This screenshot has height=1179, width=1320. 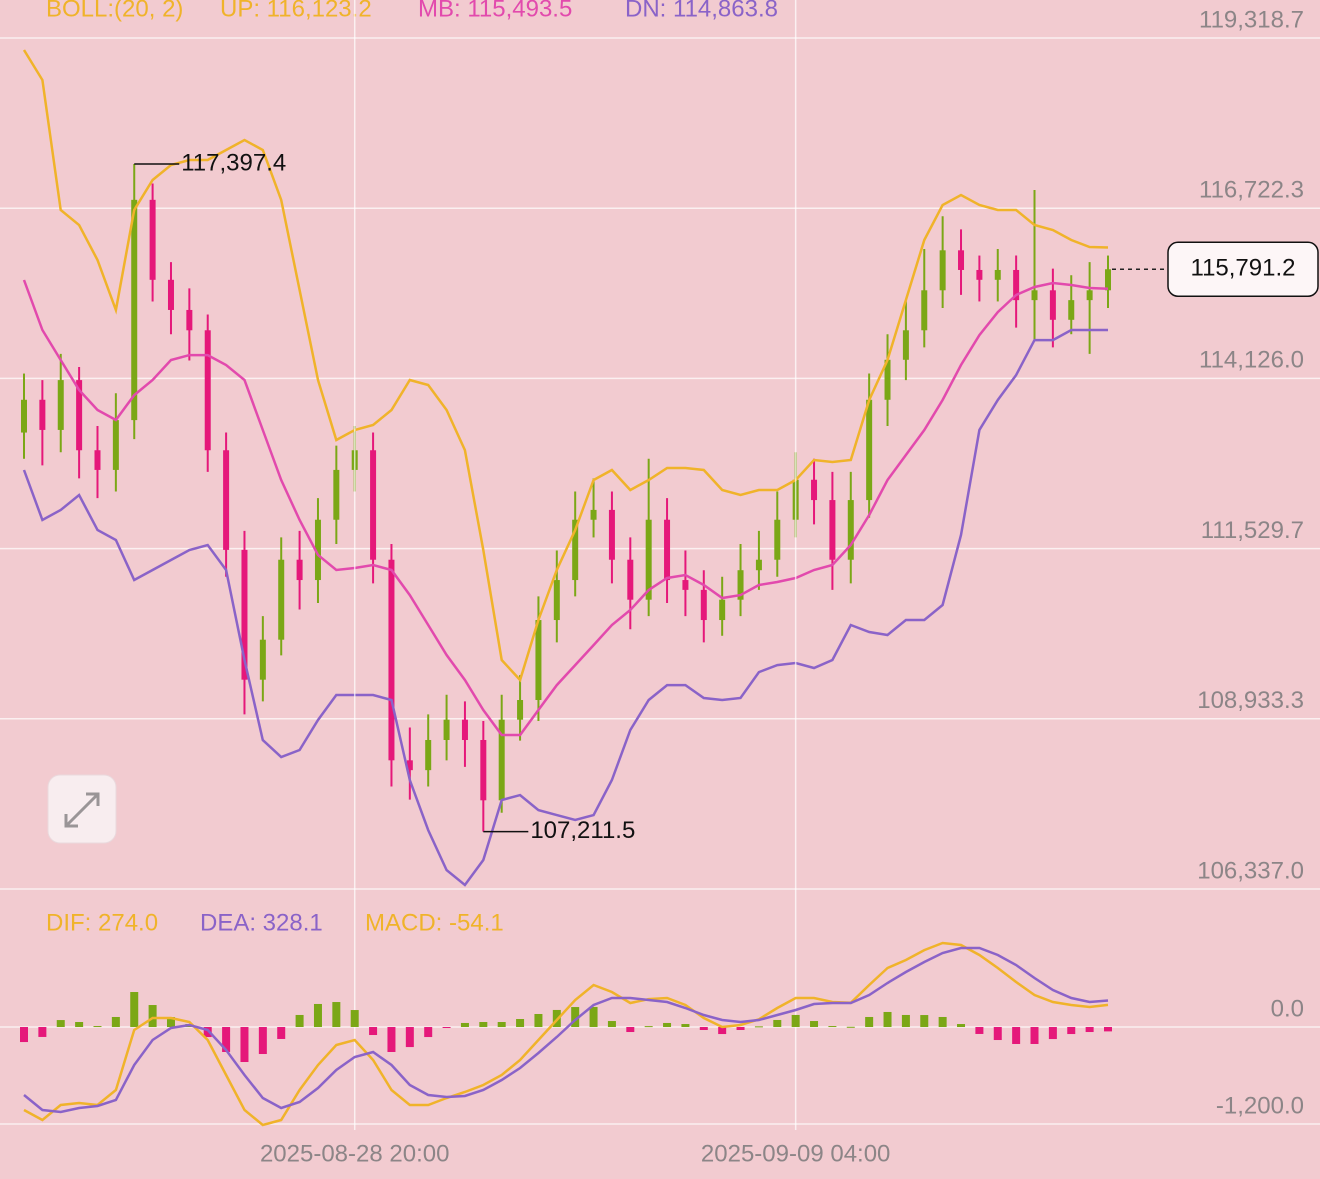 I want to click on expand-icon, so click(x=82, y=810).